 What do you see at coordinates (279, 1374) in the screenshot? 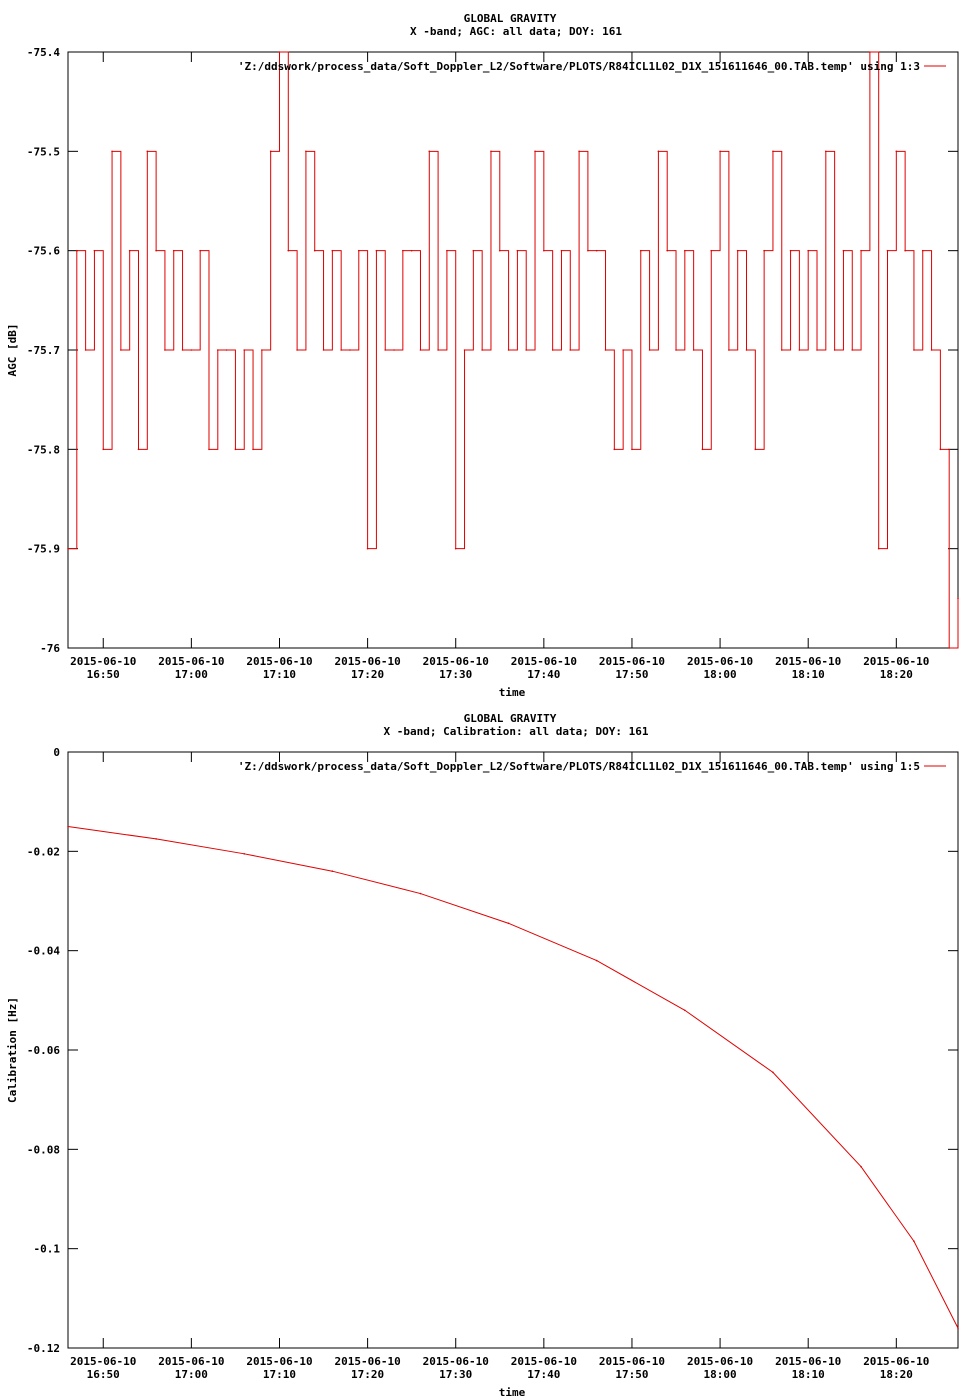
I see `x-tick-label-time: 17:10` at bounding box center [279, 1374].